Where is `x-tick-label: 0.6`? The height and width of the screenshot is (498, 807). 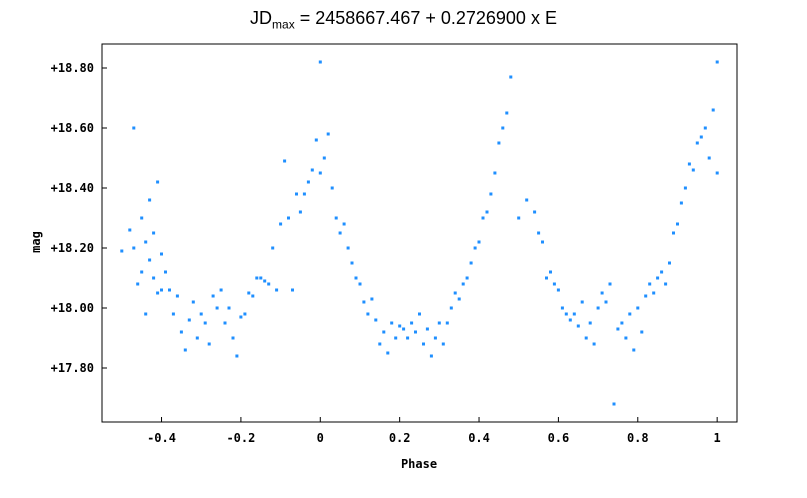 x-tick-label: 0.6 is located at coordinates (559, 438).